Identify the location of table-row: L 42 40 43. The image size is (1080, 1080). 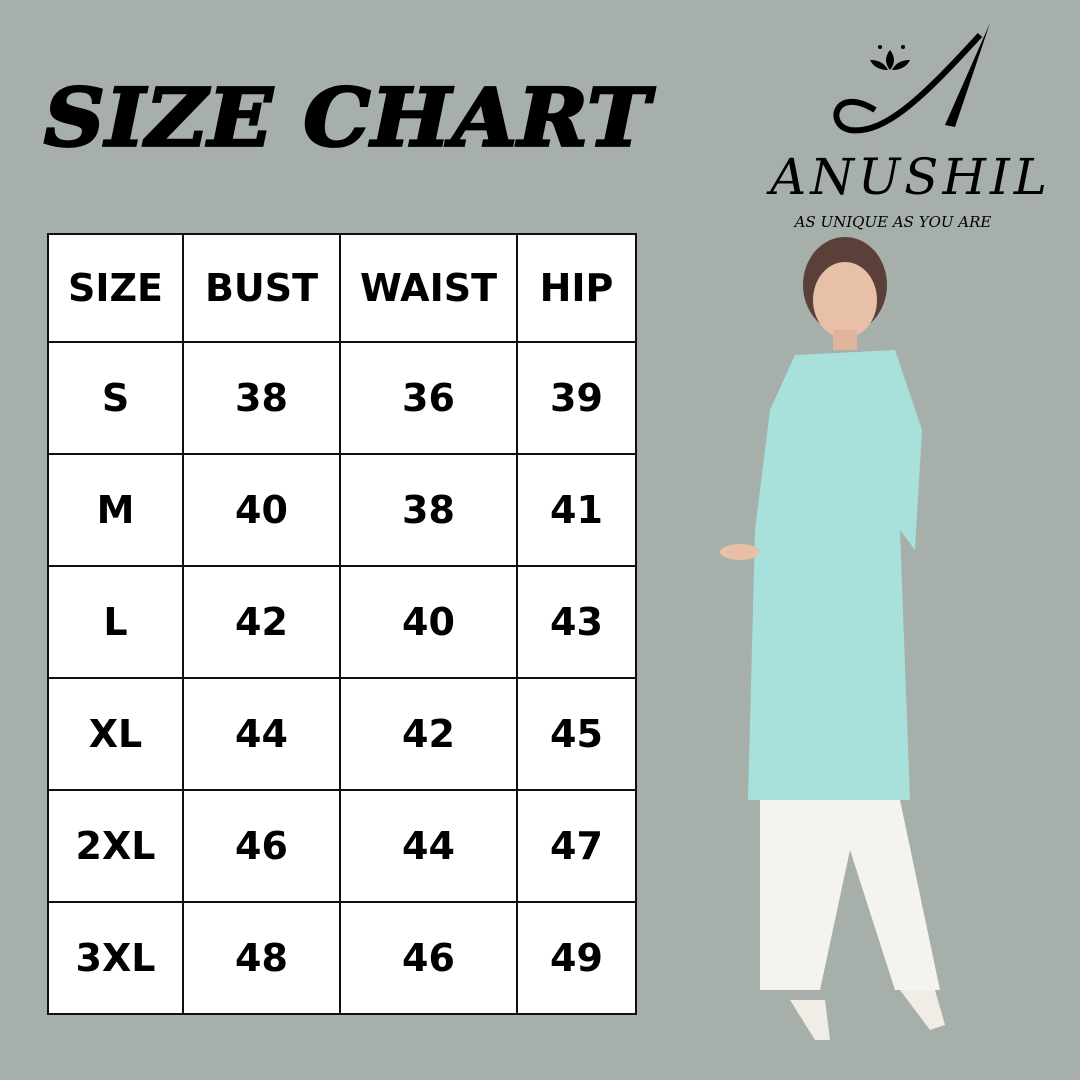
(342, 622).